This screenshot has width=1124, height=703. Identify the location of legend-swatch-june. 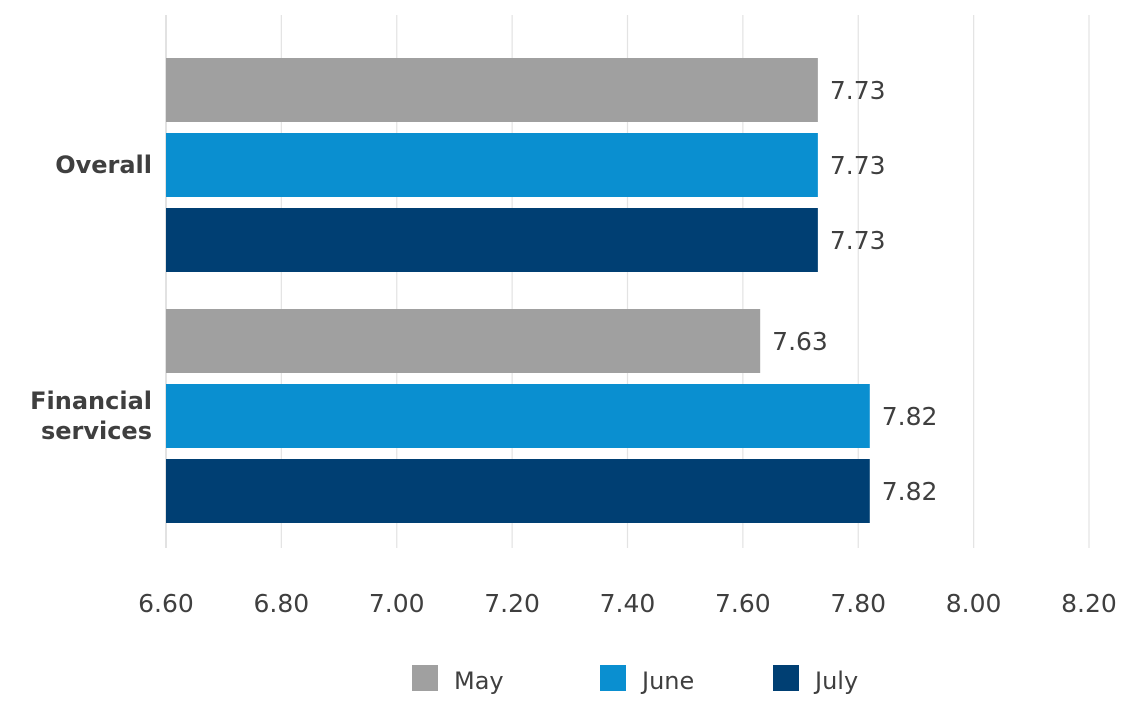
(613, 678).